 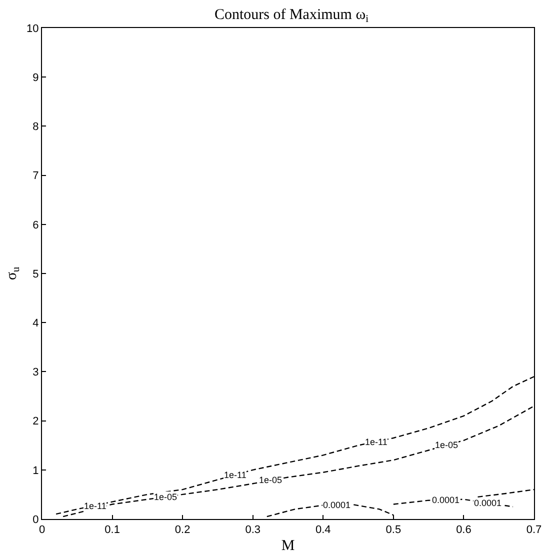 What do you see at coordinates (35, 176) in the screenshot?
I see `y-tick-label: 7` at bounding box center [35, 176].